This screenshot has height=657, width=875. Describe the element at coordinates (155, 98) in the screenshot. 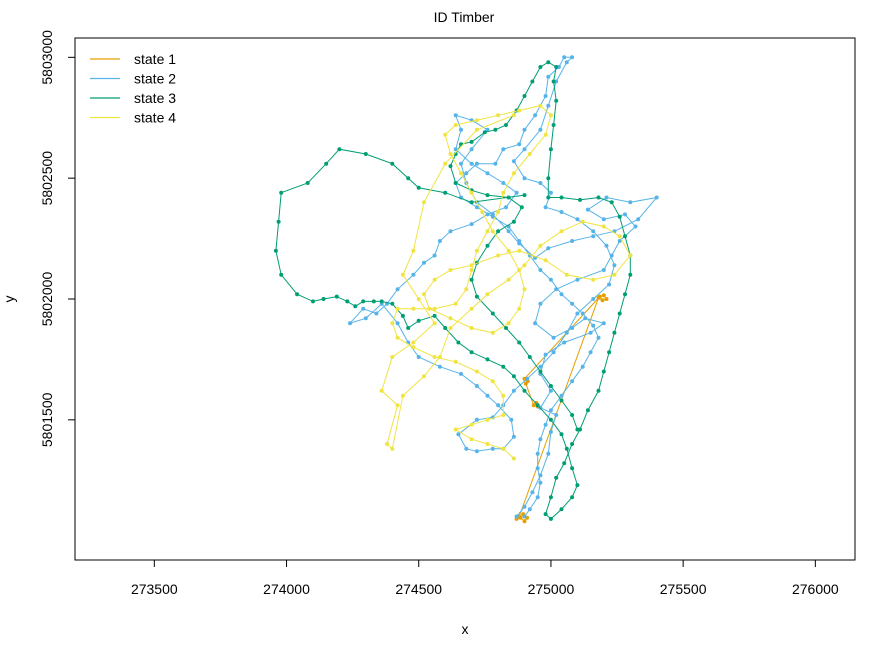

I see `legend-label: state 3` at that location.